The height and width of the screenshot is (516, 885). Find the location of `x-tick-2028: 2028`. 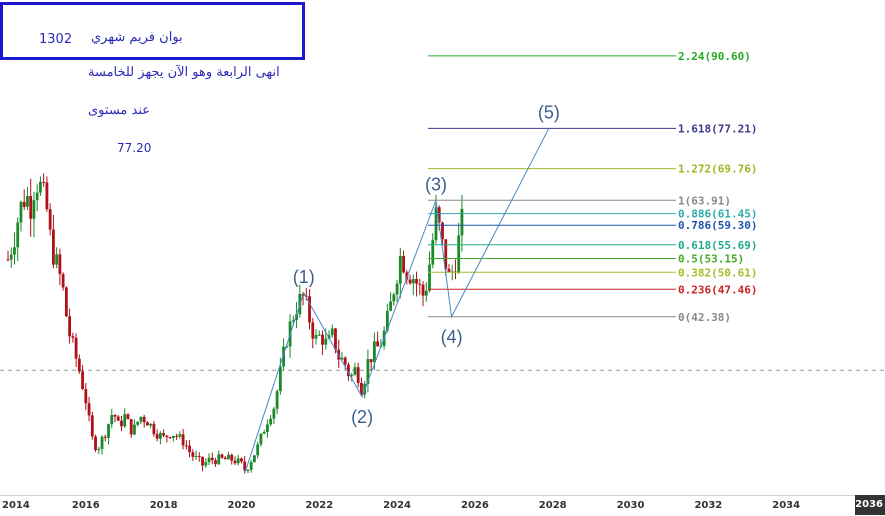

x-tick-2028: 2028 is located at coordinates (552, 505).